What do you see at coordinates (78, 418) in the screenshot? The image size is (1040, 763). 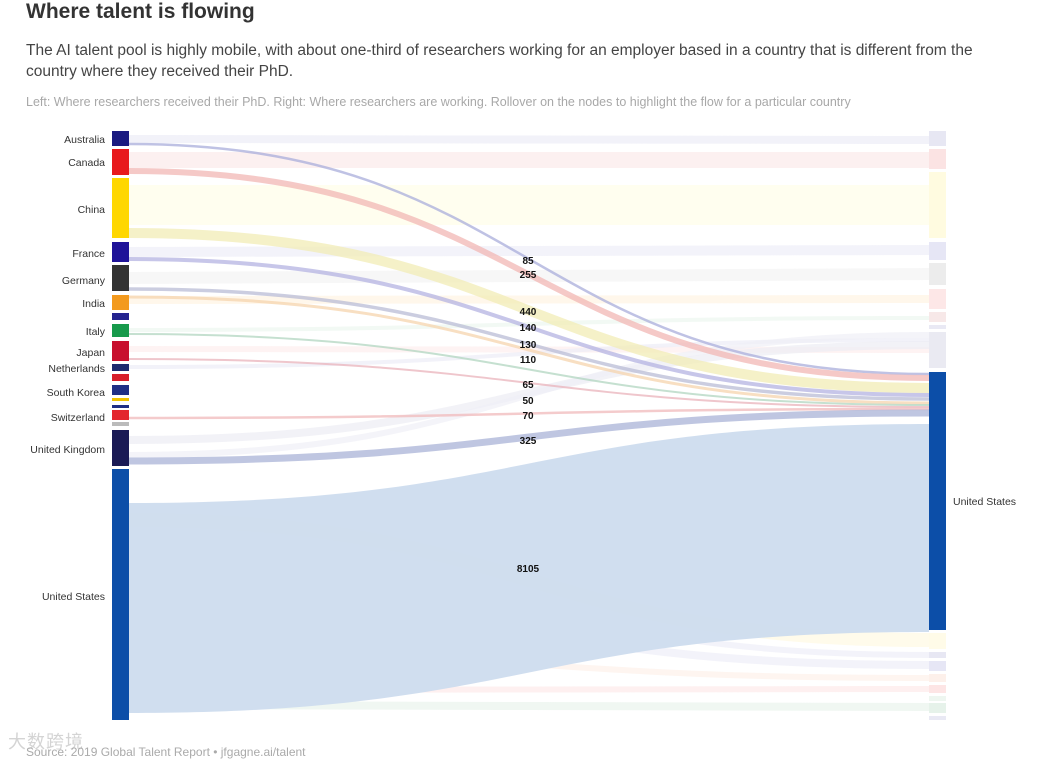 I see `left-node-label-switzerland: Switzerland` at bounding box center [78, 418].